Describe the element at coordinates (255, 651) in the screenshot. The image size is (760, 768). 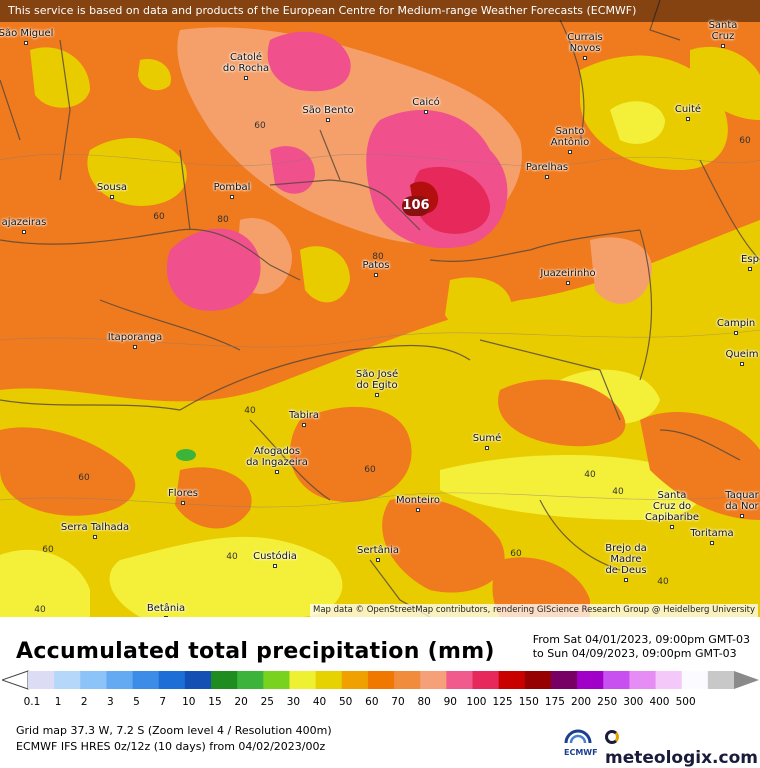
I see `legend-title: Accumulated total precipitation (mm)` at that location.